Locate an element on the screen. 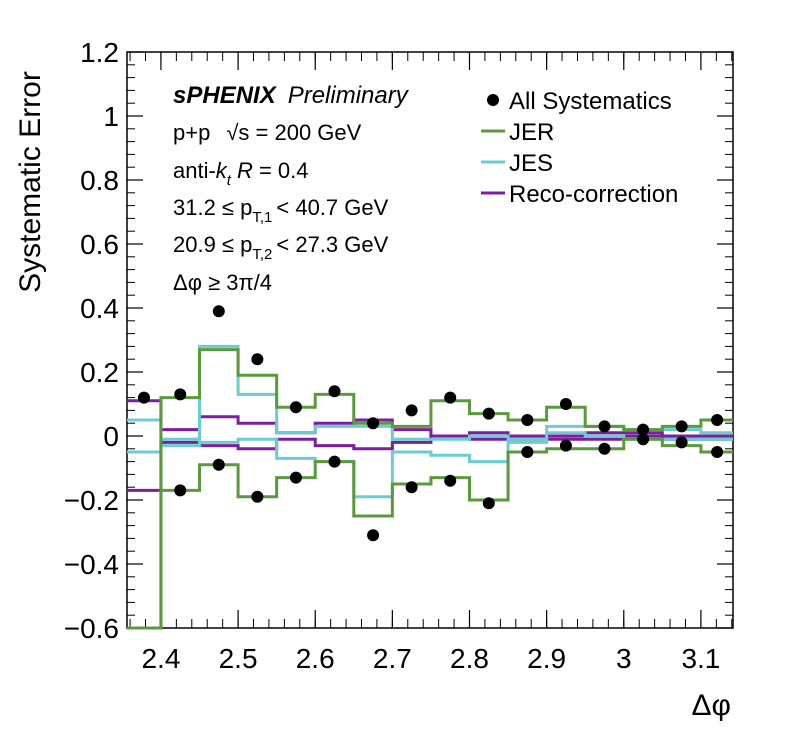  jet-algo-label: anti-kt R = 0.4 is located at coordinates (241, 173).